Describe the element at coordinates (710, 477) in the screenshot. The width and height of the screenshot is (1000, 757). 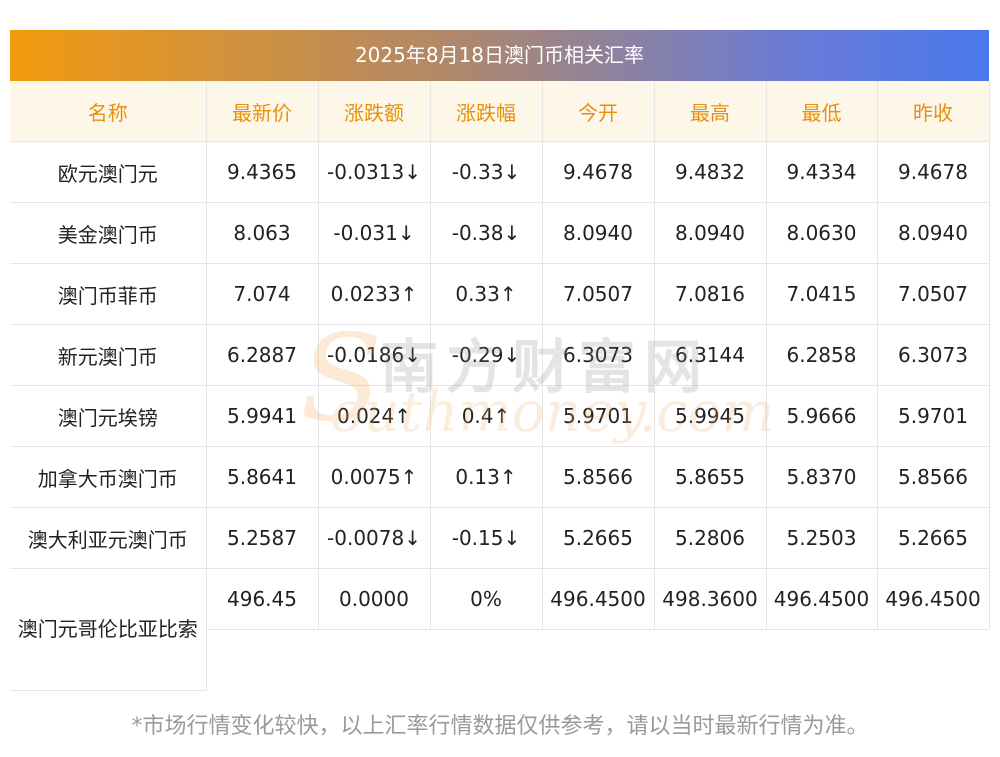
I see `high-price: 5.8655` at that location.